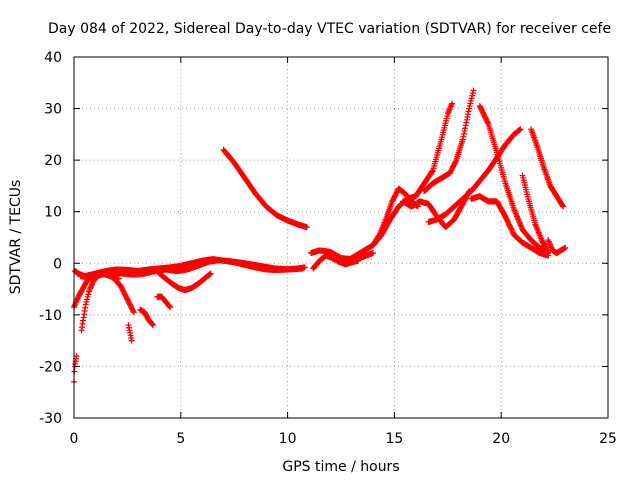 The height and width of the screenshot is (480, 640). What do you see at coordinates (75, 369) in the screenshot?
I see `series-arc-c` at bounding box center [75, 369].